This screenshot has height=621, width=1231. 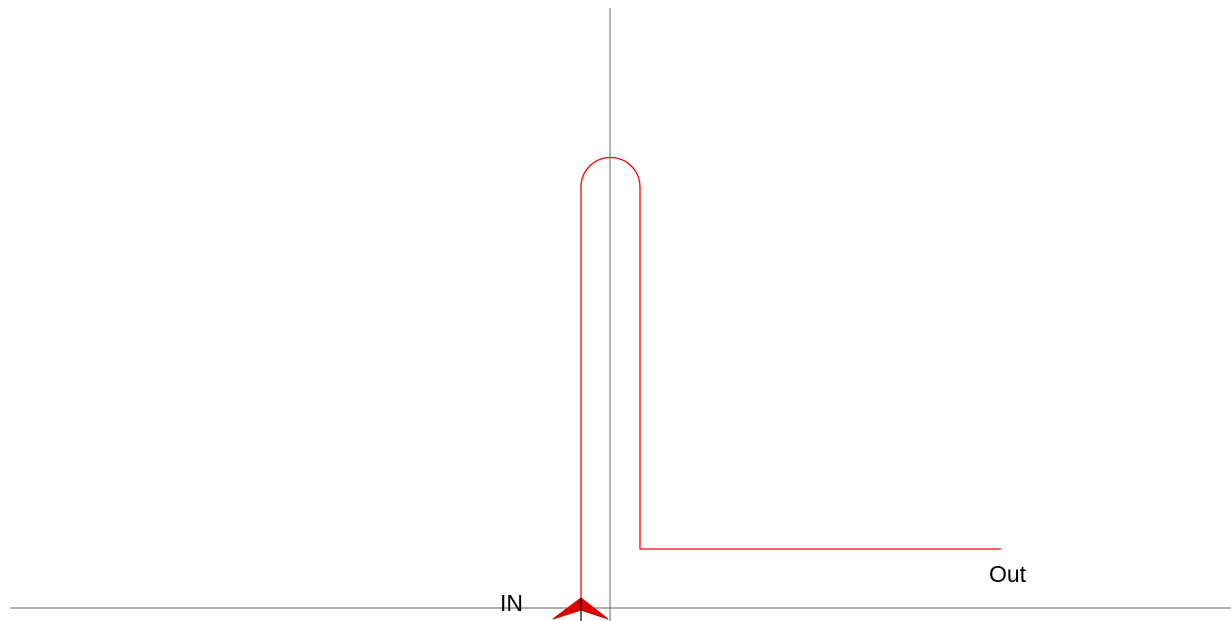 I want to click on out-label: Out, so click(x=1008, y=574).